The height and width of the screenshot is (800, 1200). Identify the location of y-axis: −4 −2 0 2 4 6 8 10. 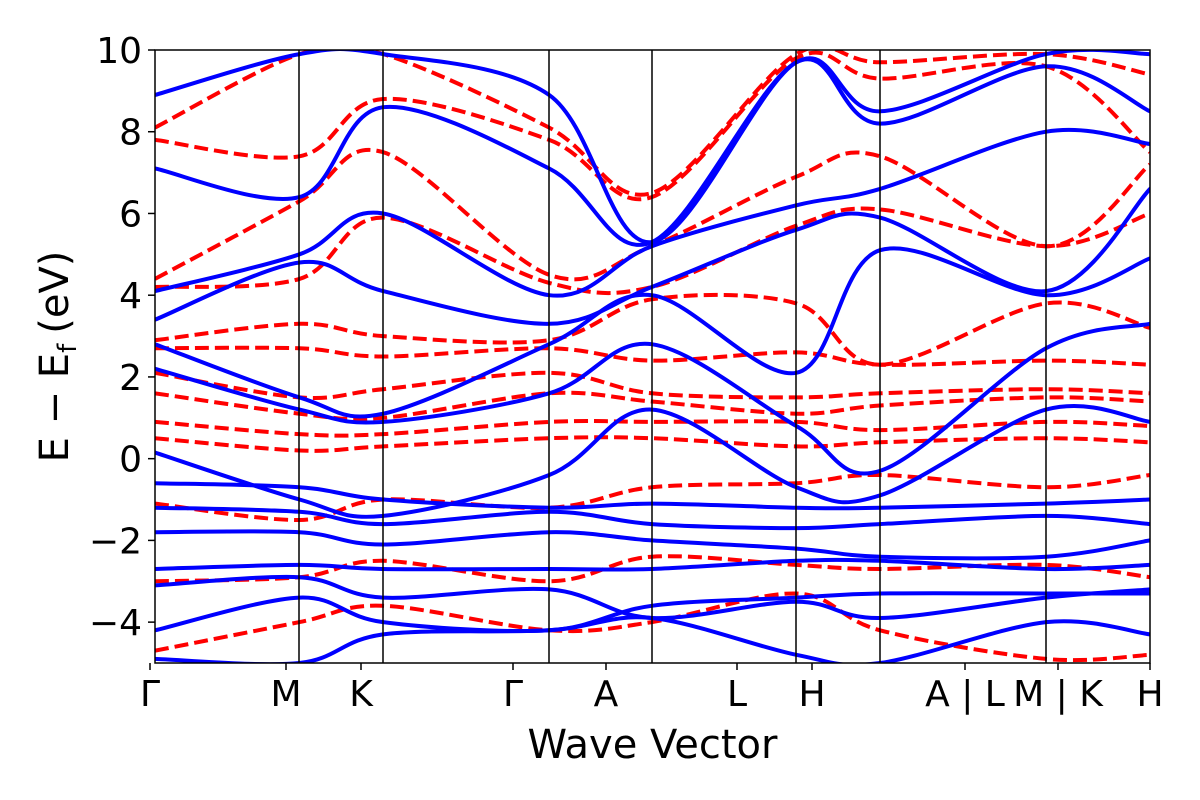
(122, 337).